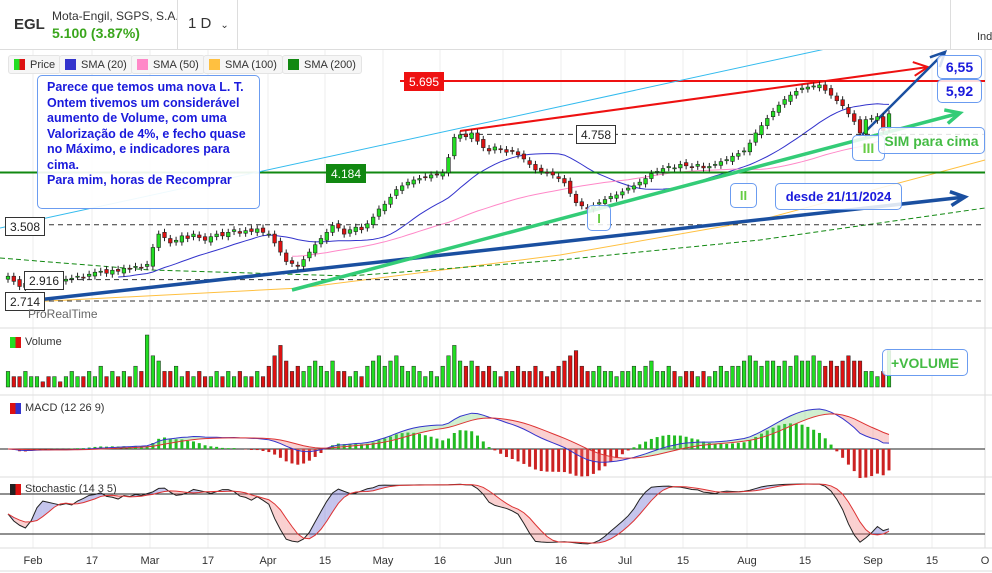  Describe the element at coordinates (925, 362) in the screenshot. I see `volume-note: +VOLUME` at that location.